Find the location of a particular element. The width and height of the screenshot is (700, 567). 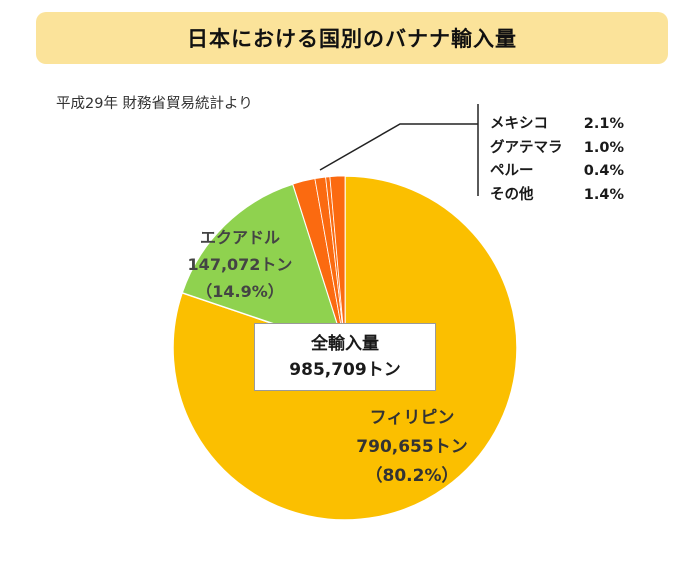

label-philippines: フィリピン 790,655トン （80.2%） is located at coordinates (412, 447).